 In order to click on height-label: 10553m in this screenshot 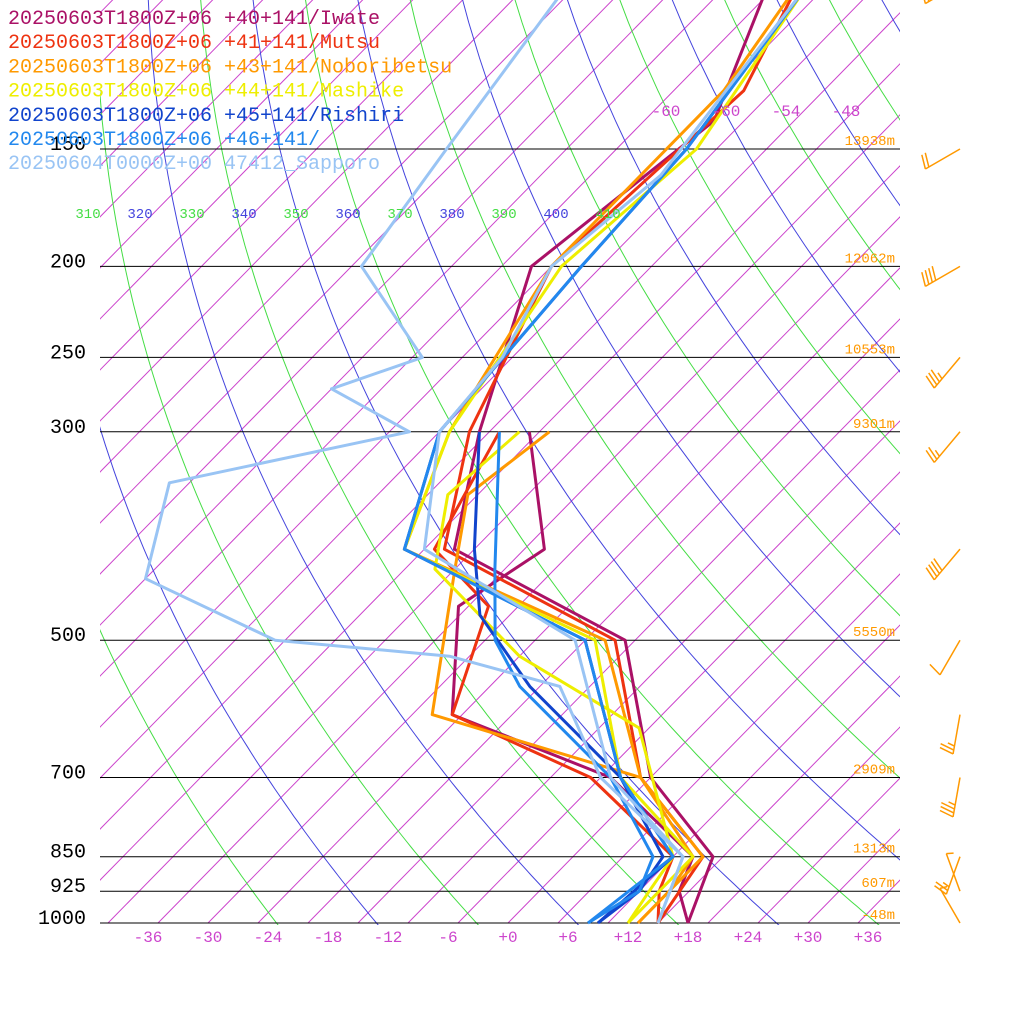, I will do `click(870, 350)`.